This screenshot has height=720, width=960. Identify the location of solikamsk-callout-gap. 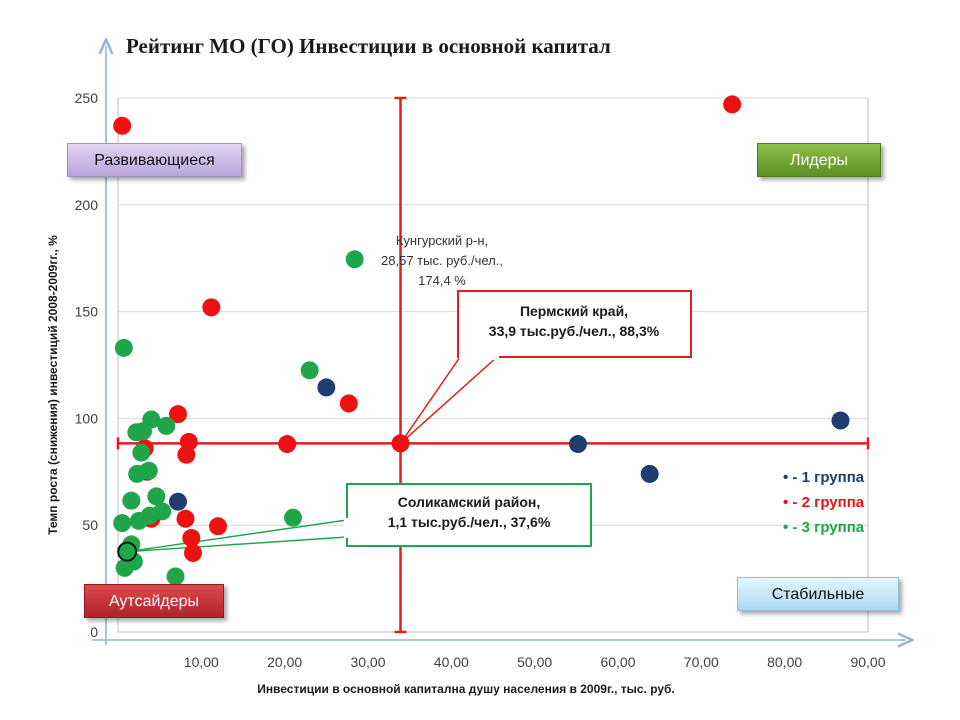
(348, 528).